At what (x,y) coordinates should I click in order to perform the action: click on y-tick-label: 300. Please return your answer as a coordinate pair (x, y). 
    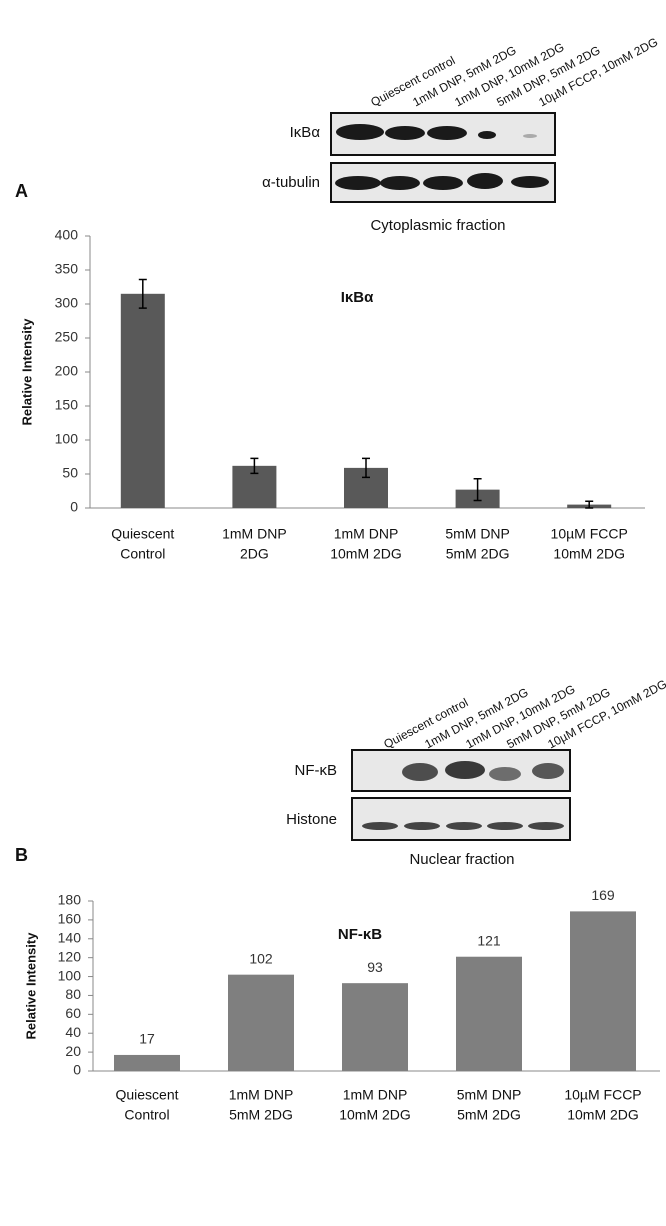
    Looking at the image, I should click on (67, 303).